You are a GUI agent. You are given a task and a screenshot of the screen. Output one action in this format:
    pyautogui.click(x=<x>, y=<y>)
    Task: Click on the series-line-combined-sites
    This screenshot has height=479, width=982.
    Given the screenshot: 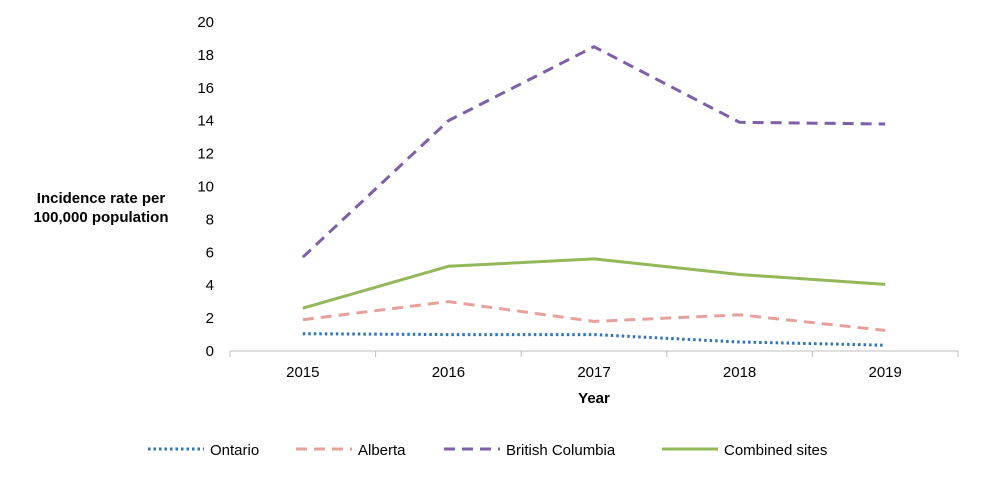 What is the action you would take?
    pyautogui.click(x=594, y=283)
    